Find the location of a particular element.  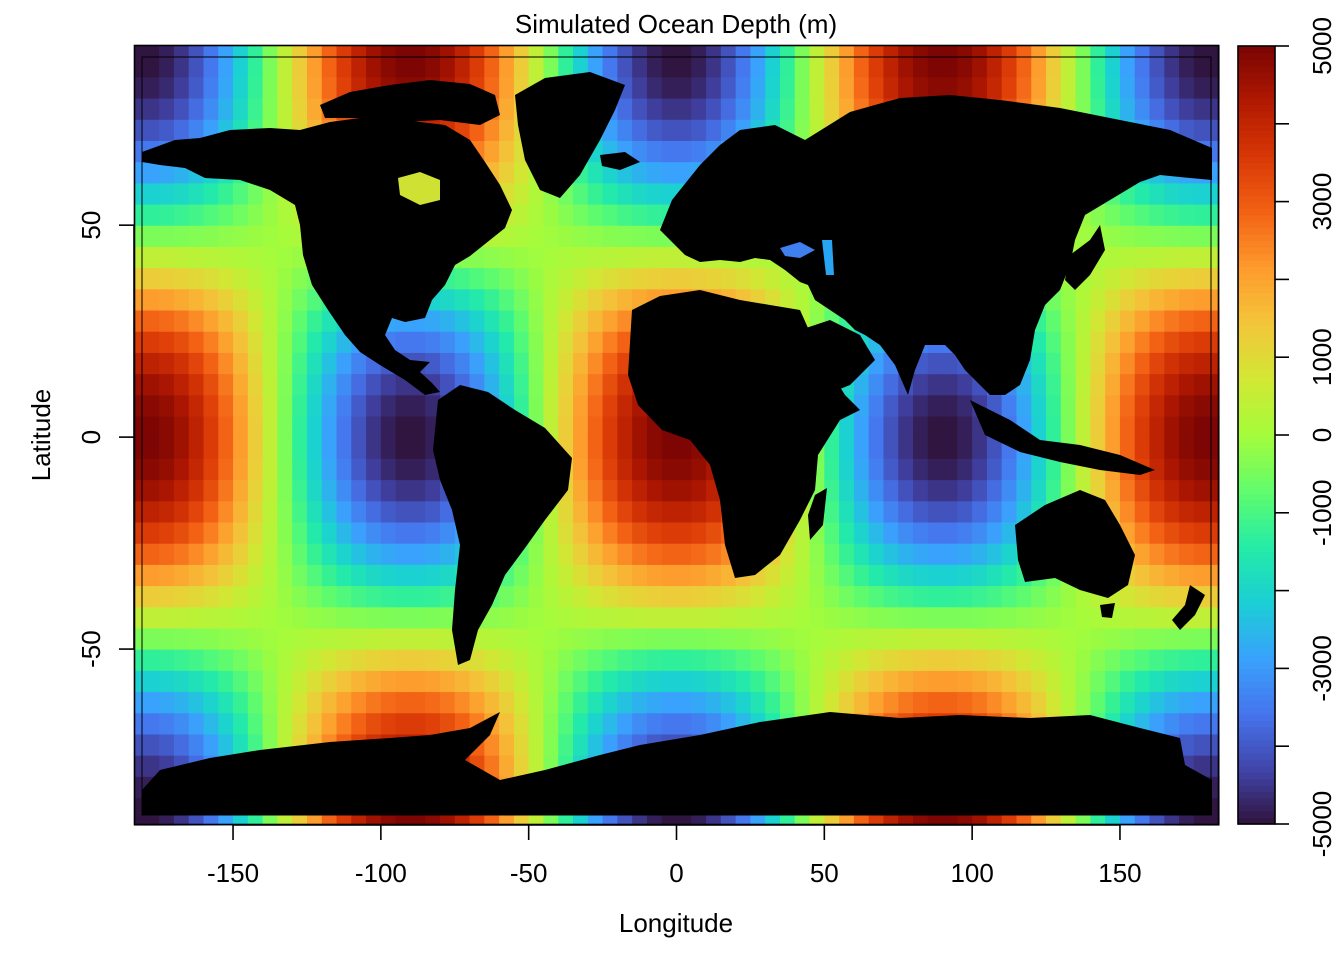

colorbar-tick-label: 5000 is located at coordinates (1322, 46).